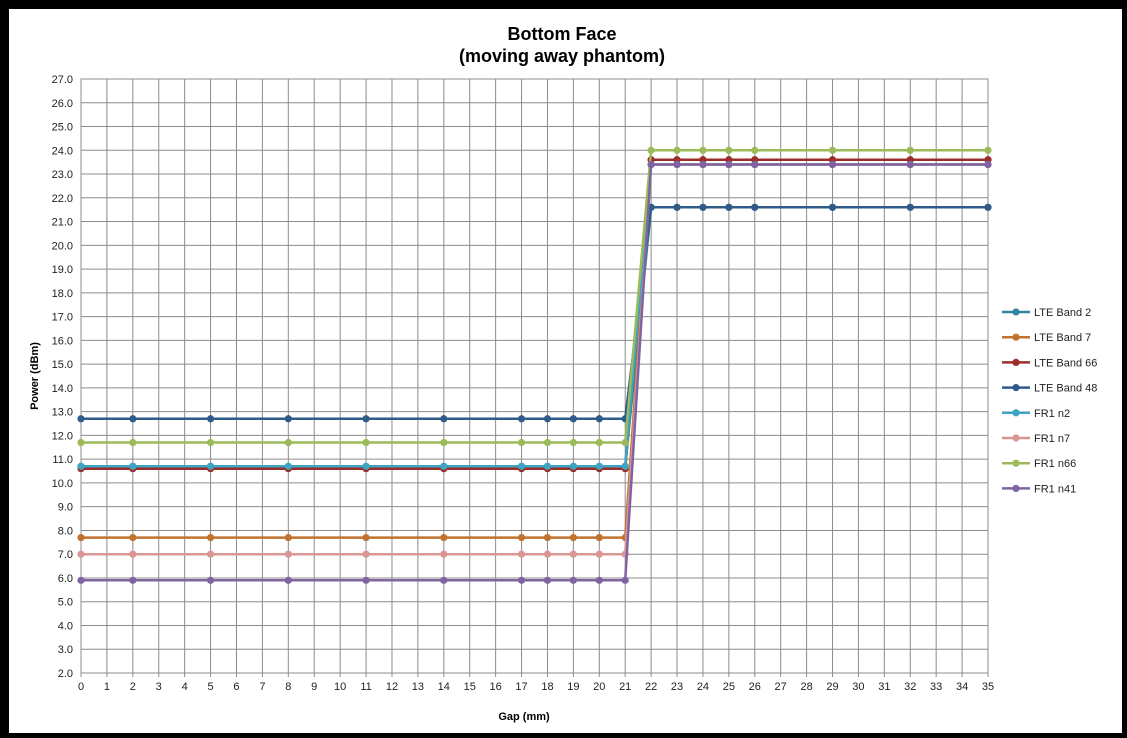 This screenshot has height=738, width=1127. Describe the element at coordinates (211, 687) in the screenshot. I see `x-tick-label: 5` at that location.